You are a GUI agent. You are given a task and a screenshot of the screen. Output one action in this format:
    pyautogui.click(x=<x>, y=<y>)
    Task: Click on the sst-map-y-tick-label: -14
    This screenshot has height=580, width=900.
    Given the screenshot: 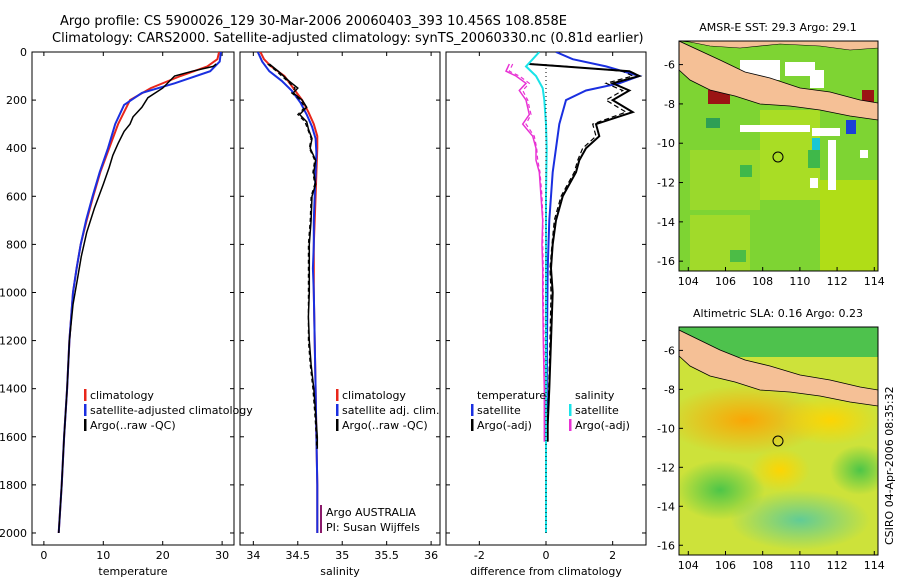 What is the action you would take?
    pyautogui.click(x=666, y=222)
    